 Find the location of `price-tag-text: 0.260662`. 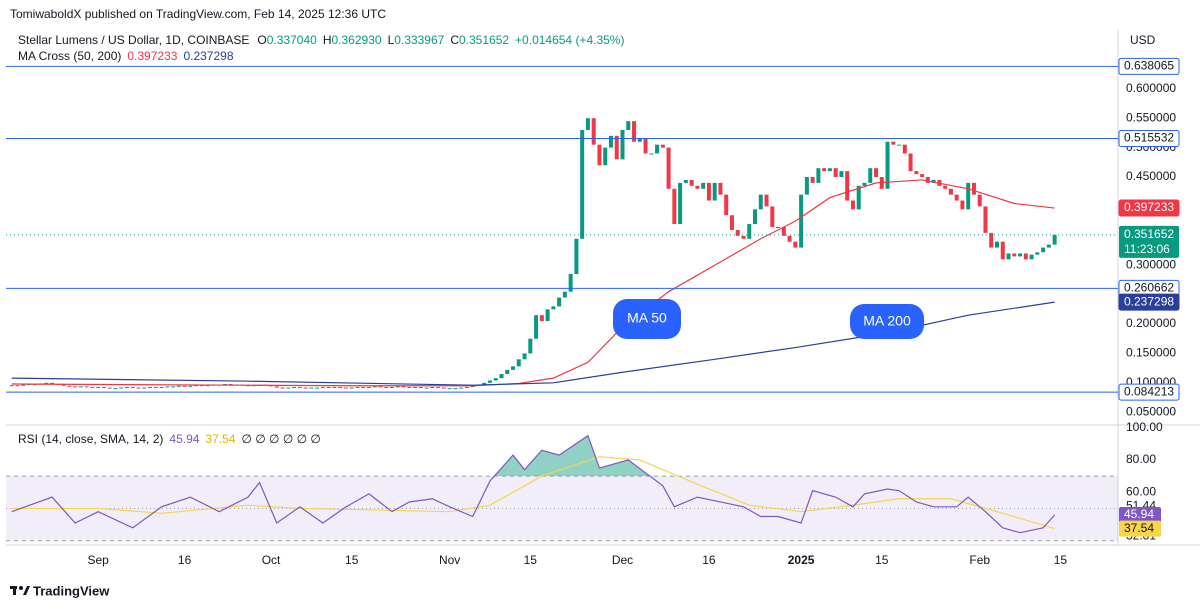

price-tag-text: 0.260662 is located at coordinates (1149, 288).